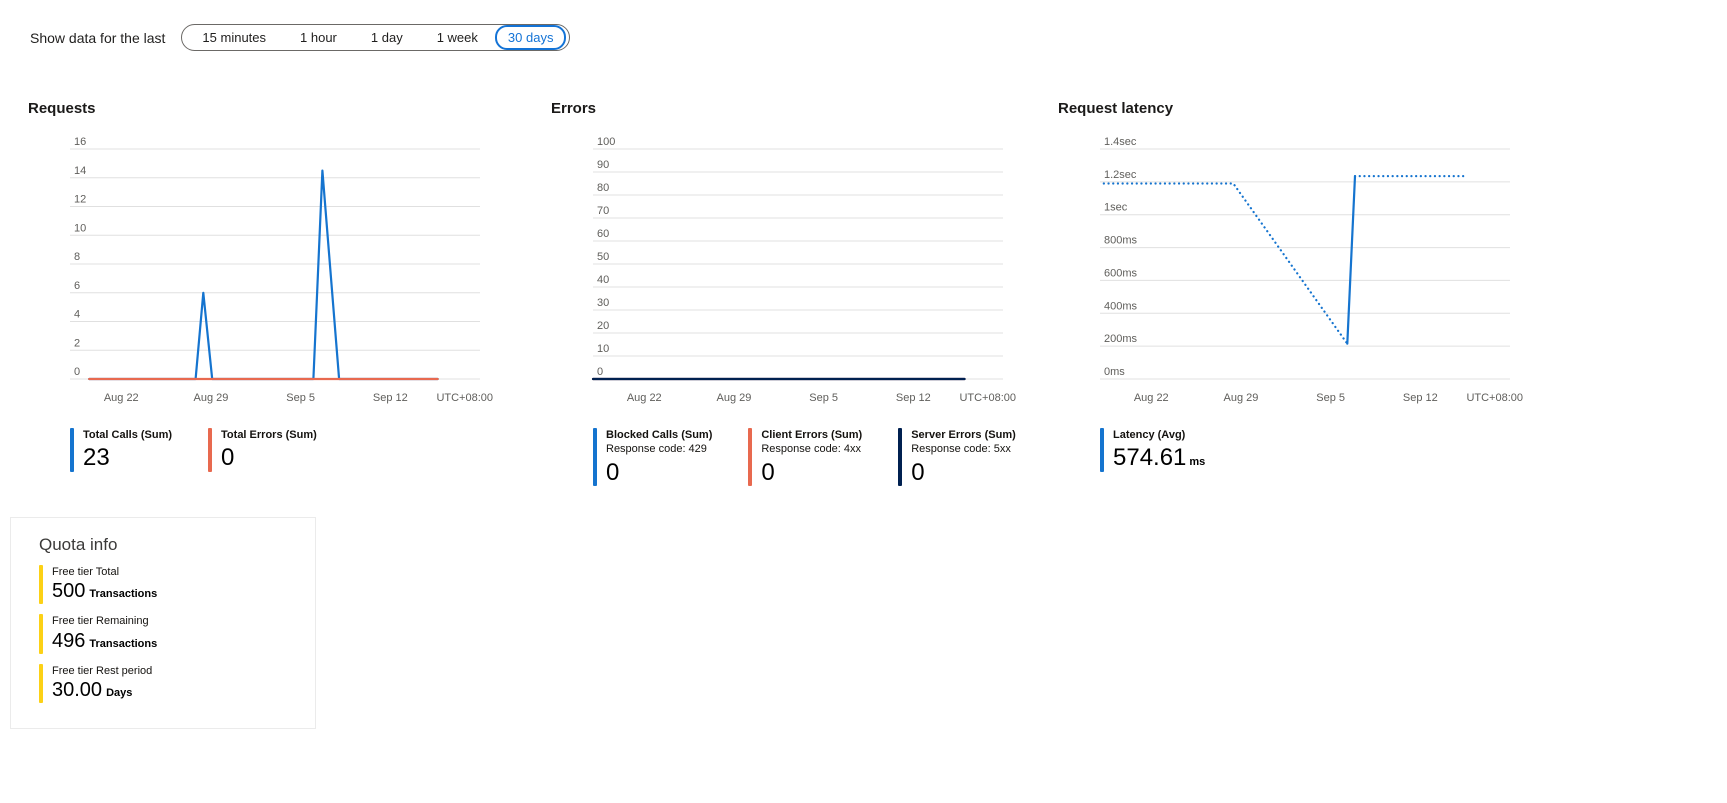  What do you see at coordinates (318, 37) in the screenshot?
I see `time-option-1-hour: 1 hour` at bounding box center [318, 37].